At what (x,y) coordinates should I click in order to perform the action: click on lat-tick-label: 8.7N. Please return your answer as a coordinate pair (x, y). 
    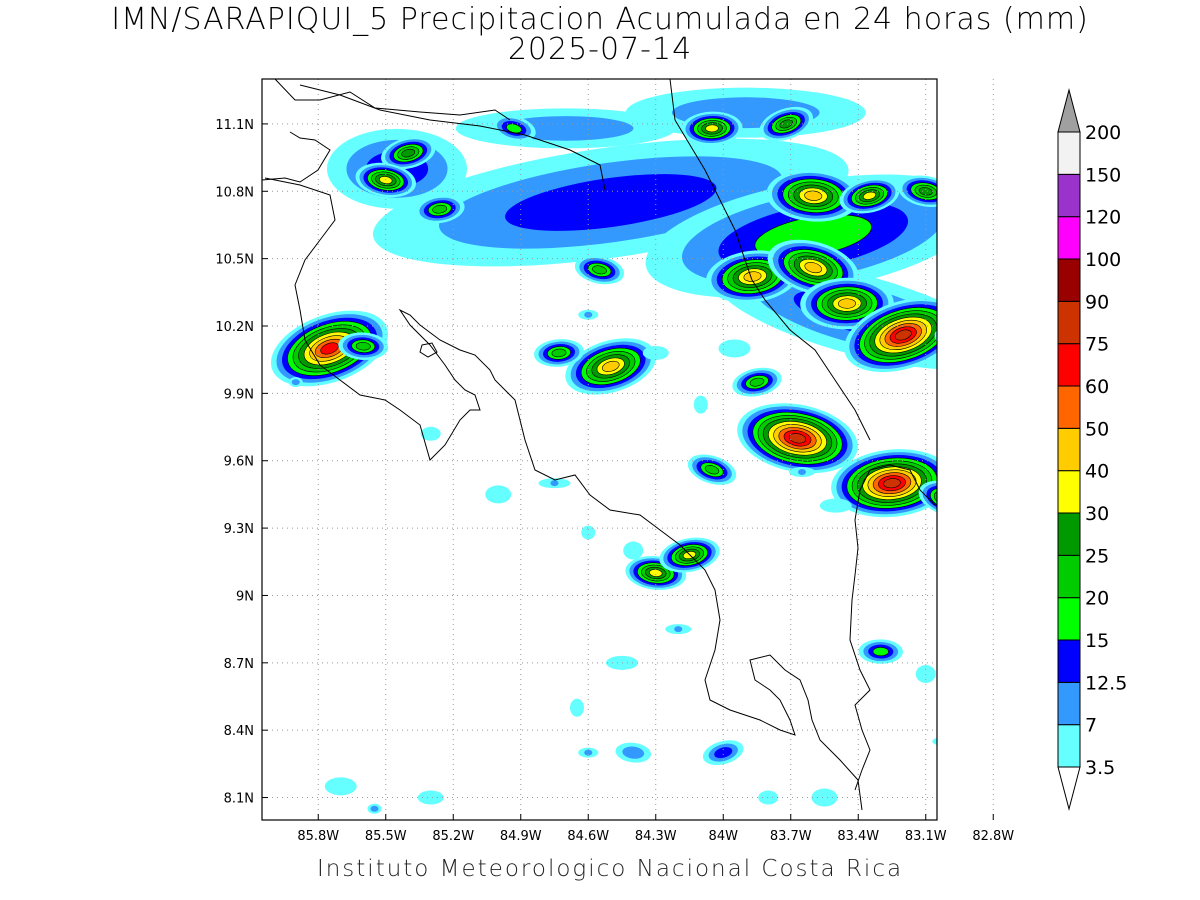
    Looking at the image, I should click on (239, 664).